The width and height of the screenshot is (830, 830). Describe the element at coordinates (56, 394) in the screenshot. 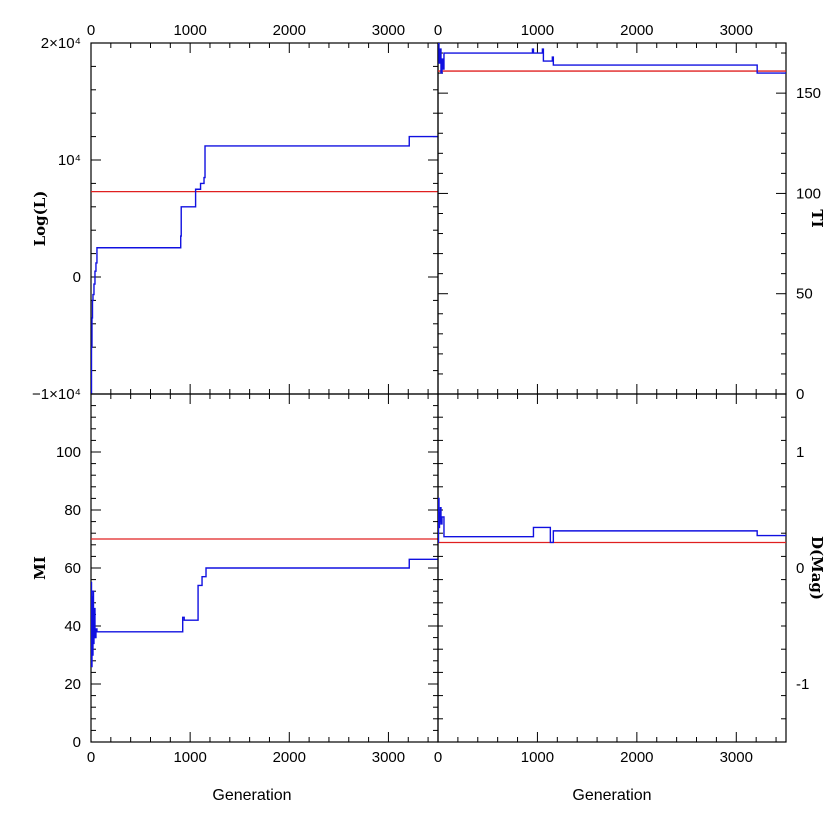

I see `y-tick-label: −1×10⁴` at that location.